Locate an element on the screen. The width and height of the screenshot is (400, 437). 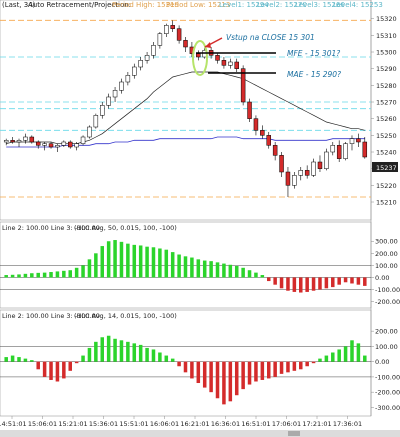
price-tick-label: 15300 is located at coordinates (386, 53).